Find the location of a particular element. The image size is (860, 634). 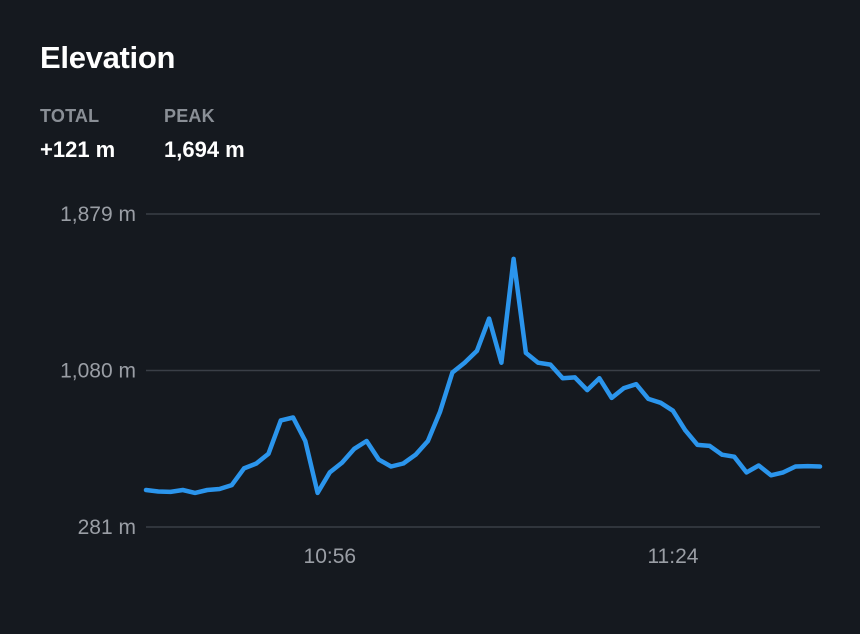

x-tick-label: 11:24 is located at coordinates (672, 556).